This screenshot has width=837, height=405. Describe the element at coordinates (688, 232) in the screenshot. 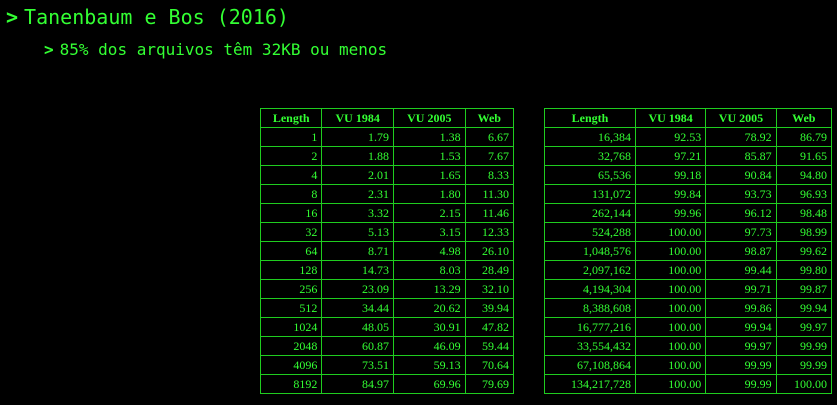

I see `table-row: 524,288 100.00 97.73 98.99` at that location.